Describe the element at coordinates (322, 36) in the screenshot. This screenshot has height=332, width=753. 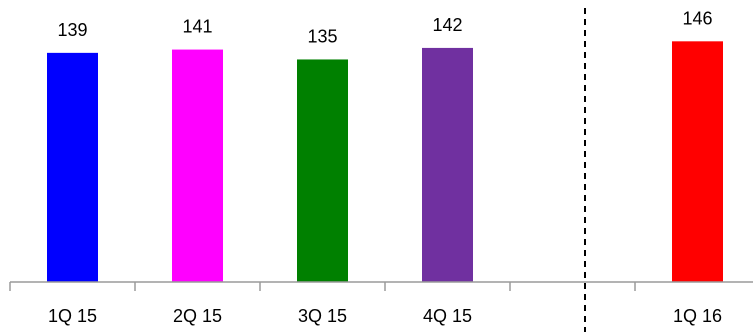
I see `data-label: 135` at that location.